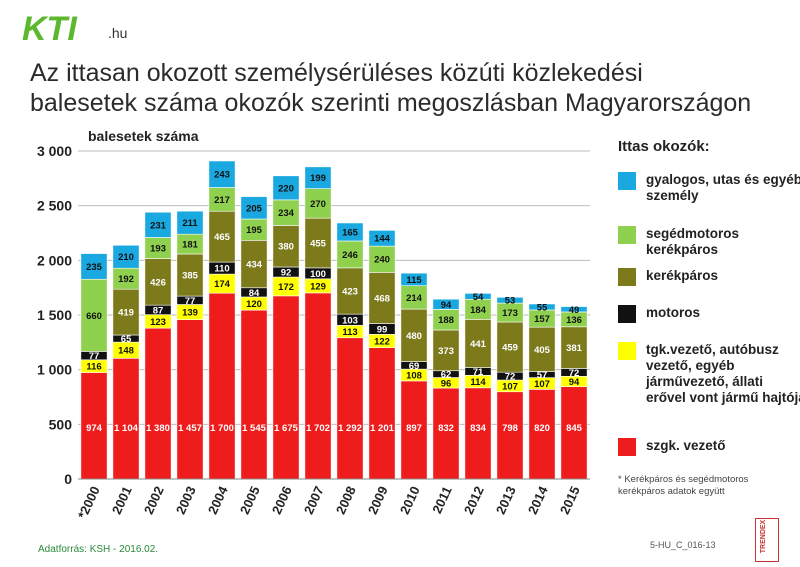 The width and height of the screenshot is (800, 567). Describe the element at coordinates (693, 241) in the screenshot. I see `legend-label: segédmotoros kerékpáros` at that location.